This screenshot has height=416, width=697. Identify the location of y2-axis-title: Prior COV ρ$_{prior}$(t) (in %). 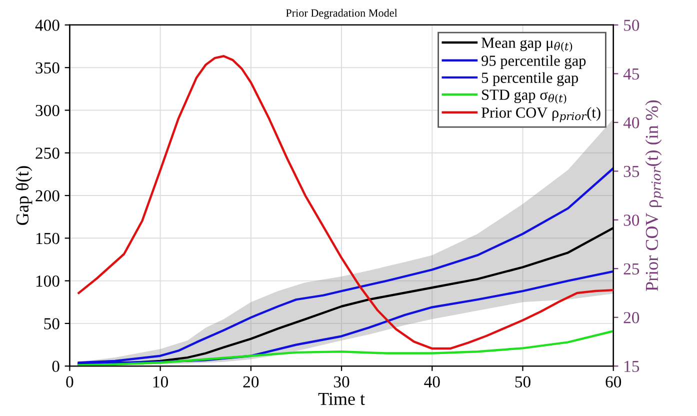
(654, 195).